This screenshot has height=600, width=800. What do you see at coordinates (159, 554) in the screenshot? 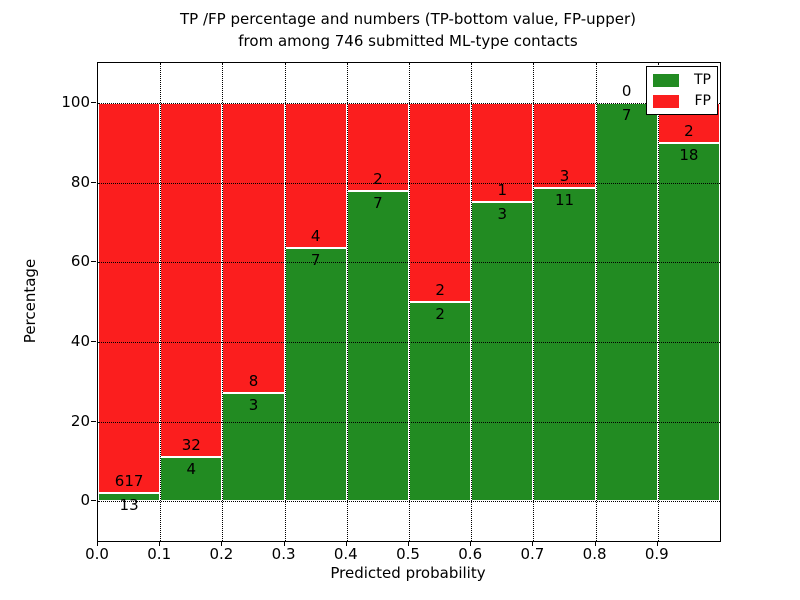
I see `x-tick-label-0.1: 0.1` at bounding box center [159, 554].